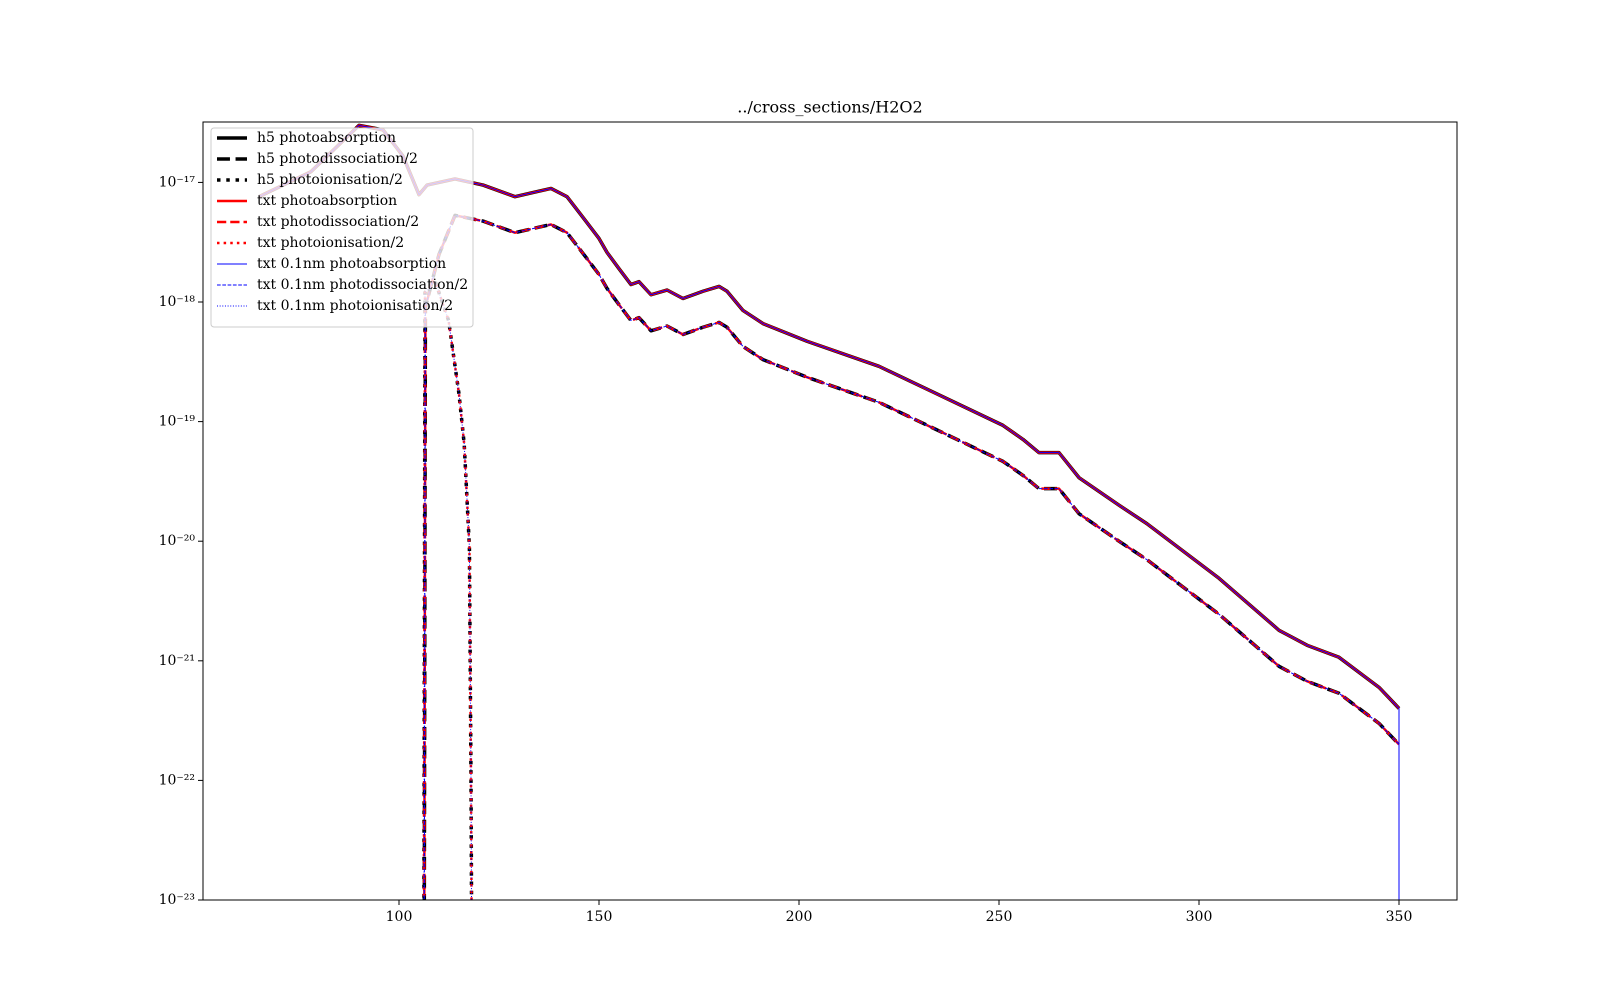 Image resolution: width=1600 pixels, height=1000 pixels. Describe the element at coordinates (177, 302) in the screenshot. I see `y-tick-label: 10⁻¹⁸` at that location.